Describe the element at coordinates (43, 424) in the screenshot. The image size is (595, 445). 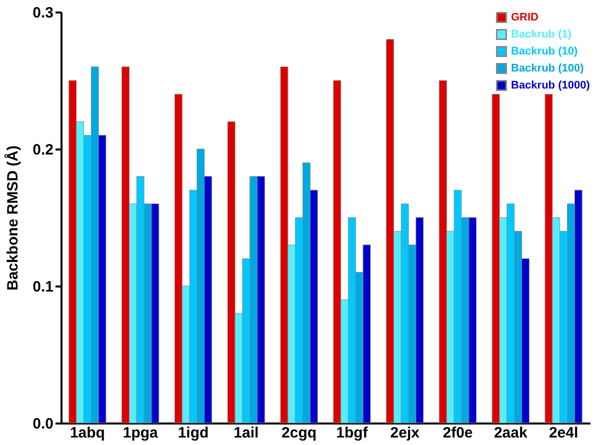
I see `y-tick-label: 0.0` at that location.